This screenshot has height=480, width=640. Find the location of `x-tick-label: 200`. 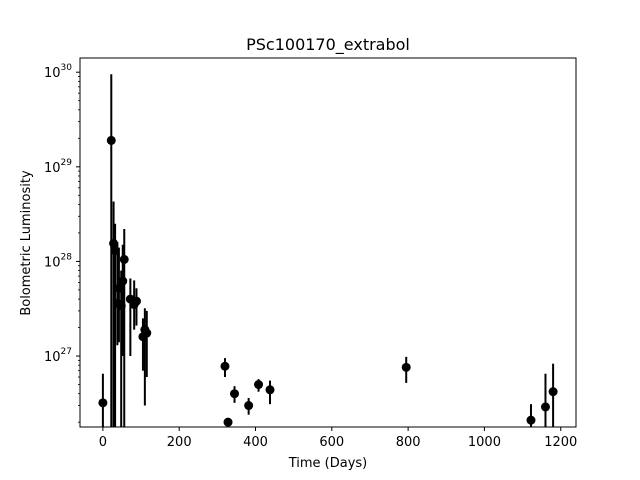

x-tick-label: 200 is located at coordinates (179, 442).